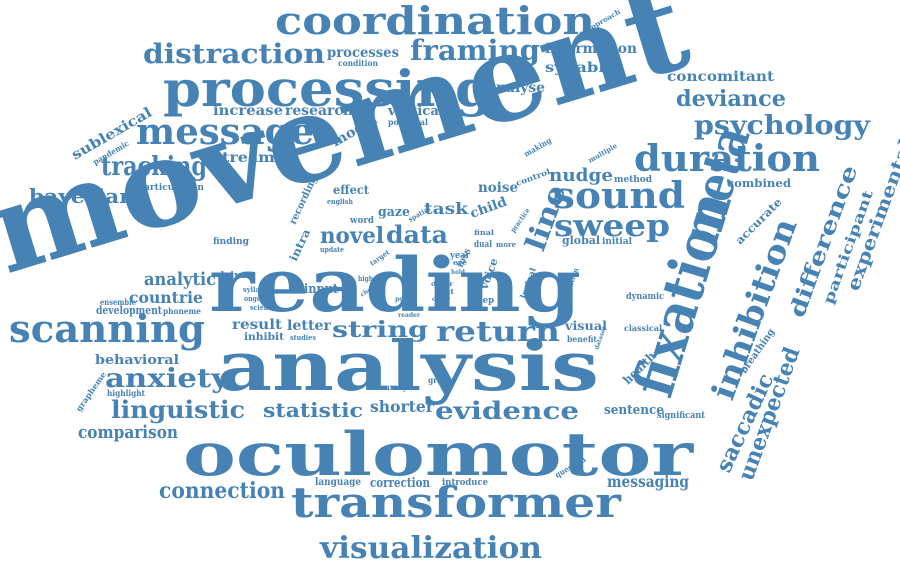  What do you see at coordinates (369, 278) in the screenshot?
I see `word-higher: higher` at bounding box center [369, 278].